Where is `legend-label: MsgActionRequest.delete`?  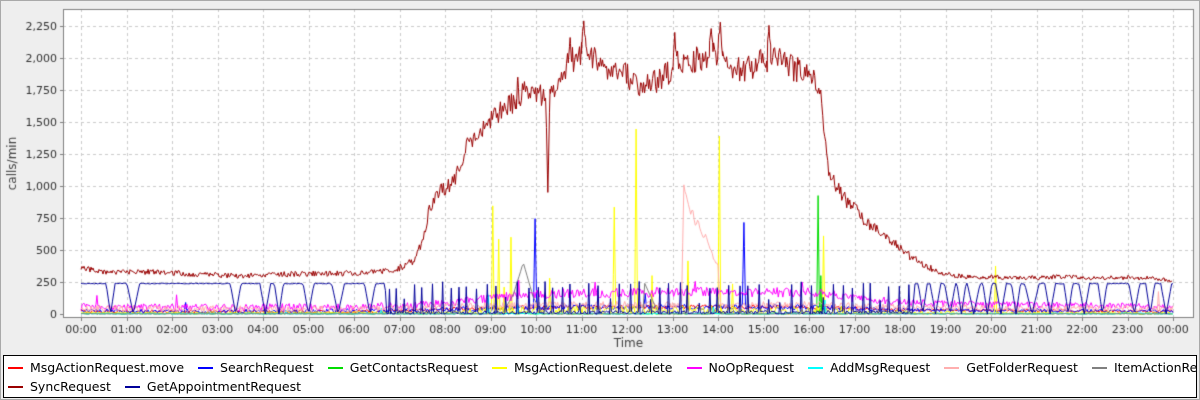 legend-label: MsgActionRequest.delete is located at coordinates (593, 367).